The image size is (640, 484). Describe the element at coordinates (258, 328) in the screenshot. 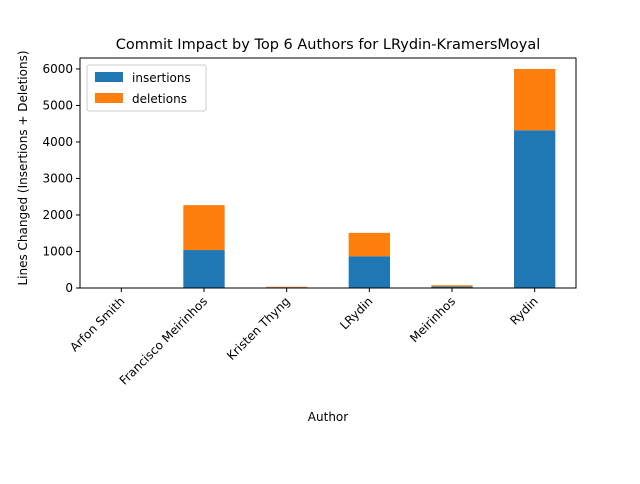

I see `x-tick-label: Kristen Thyng` at that location.